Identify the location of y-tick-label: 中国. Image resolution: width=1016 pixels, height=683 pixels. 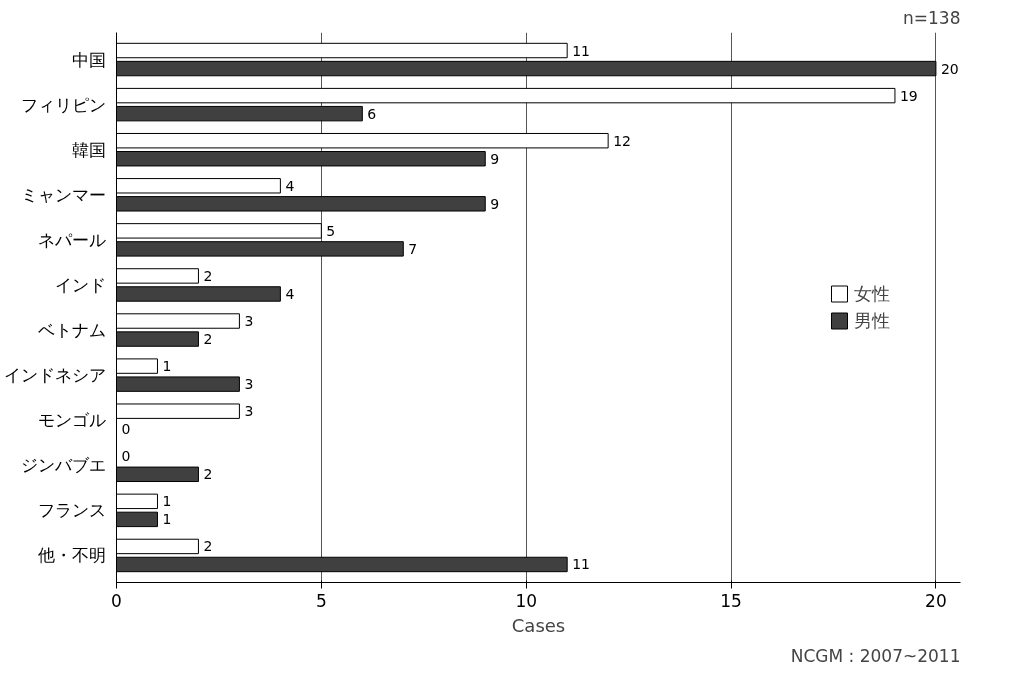
(88, 59).